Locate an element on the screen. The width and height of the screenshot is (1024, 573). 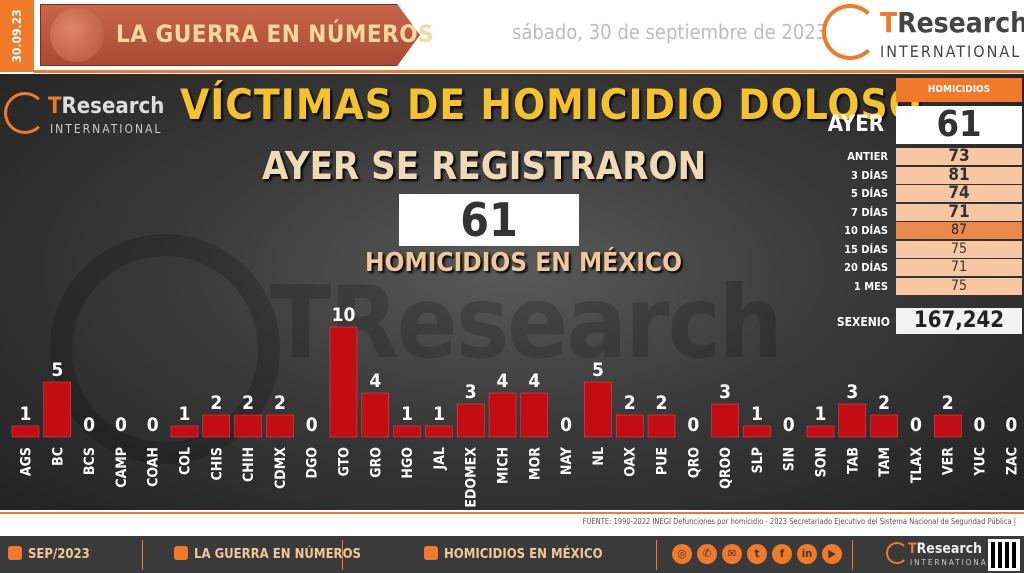
stats-row-value: 81 is located at coordinates (959, 175).